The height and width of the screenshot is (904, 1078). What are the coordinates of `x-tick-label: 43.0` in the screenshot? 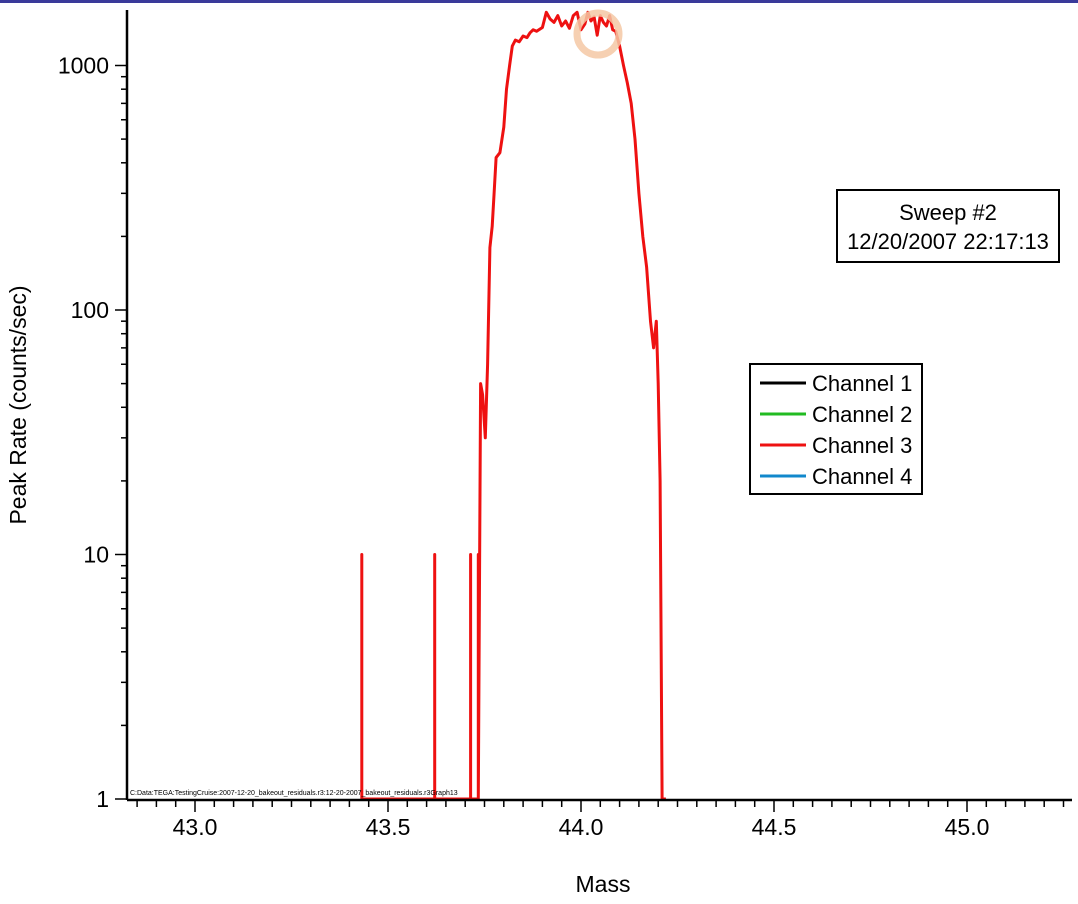 It's located at (195, 827).